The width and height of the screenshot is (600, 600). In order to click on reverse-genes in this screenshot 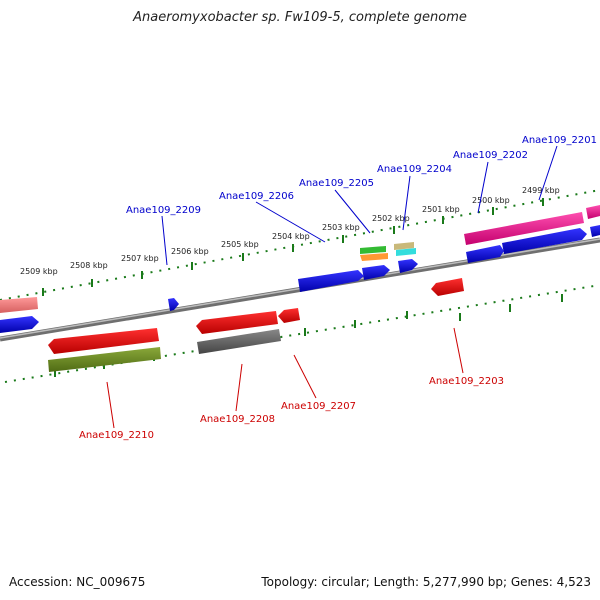, I will do `click(256, 325)`.